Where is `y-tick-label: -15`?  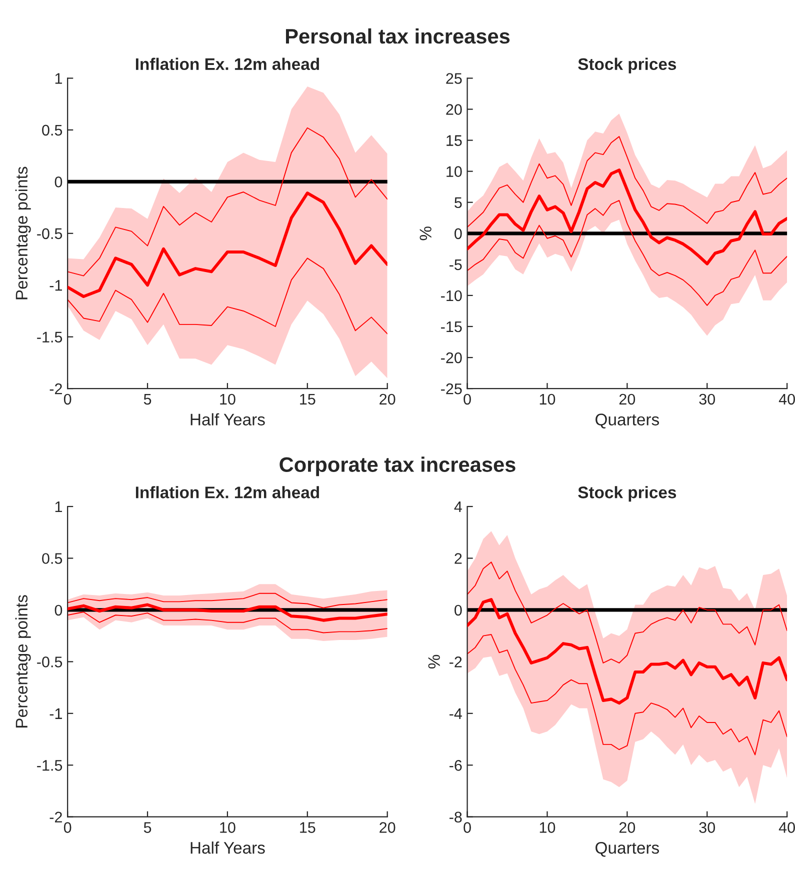
y-tick-label: -15 is located at coordinates (451, 327).